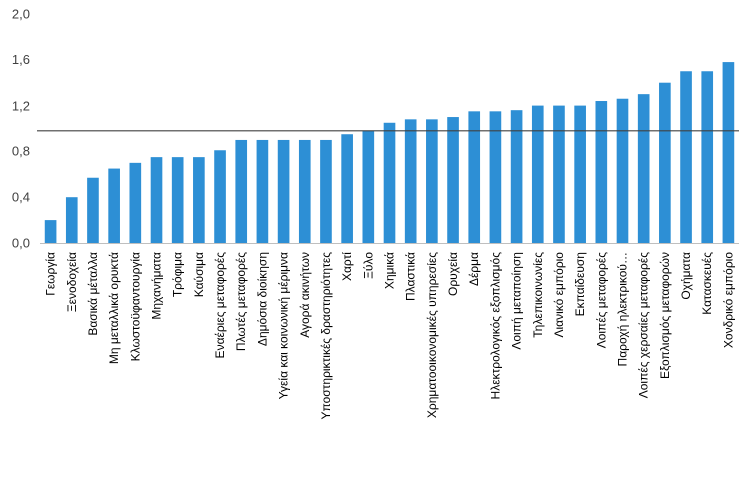 This screenshot has width=747, height=488. Describe the element at coordinates (241, 301) in the screenshot. I see `category-label: Πλωτές μεταφορές` at that location.